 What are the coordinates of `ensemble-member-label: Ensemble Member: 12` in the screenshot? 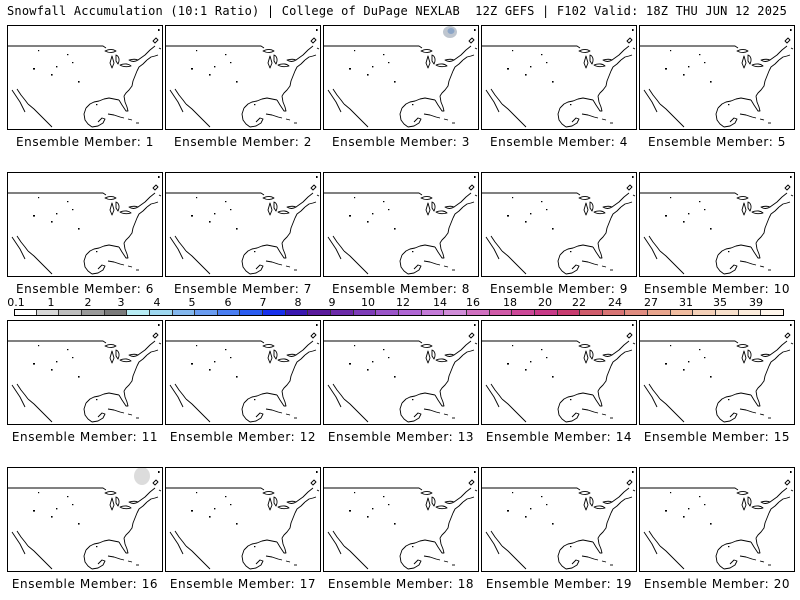 It's located at (243, 437).